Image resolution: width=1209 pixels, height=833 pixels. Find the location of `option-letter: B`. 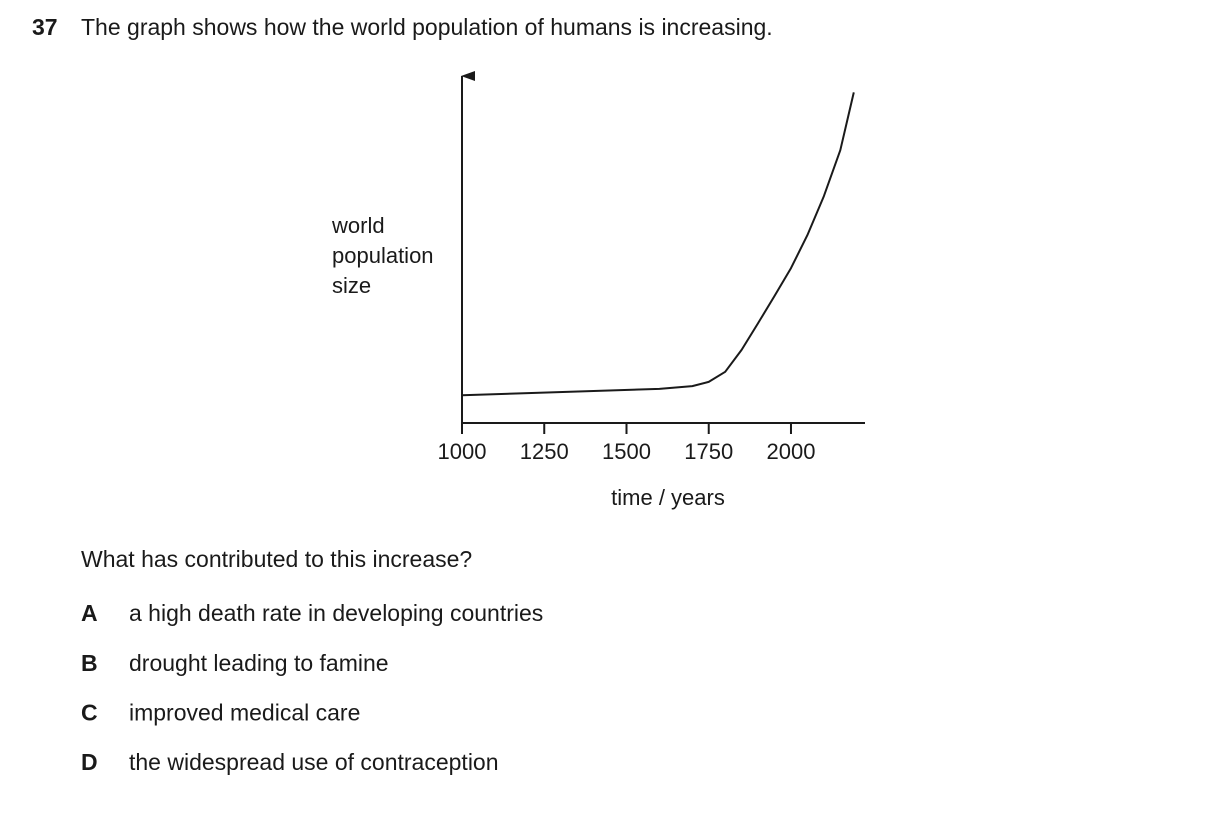

option-letter: B is located at coordinates (89, 663).